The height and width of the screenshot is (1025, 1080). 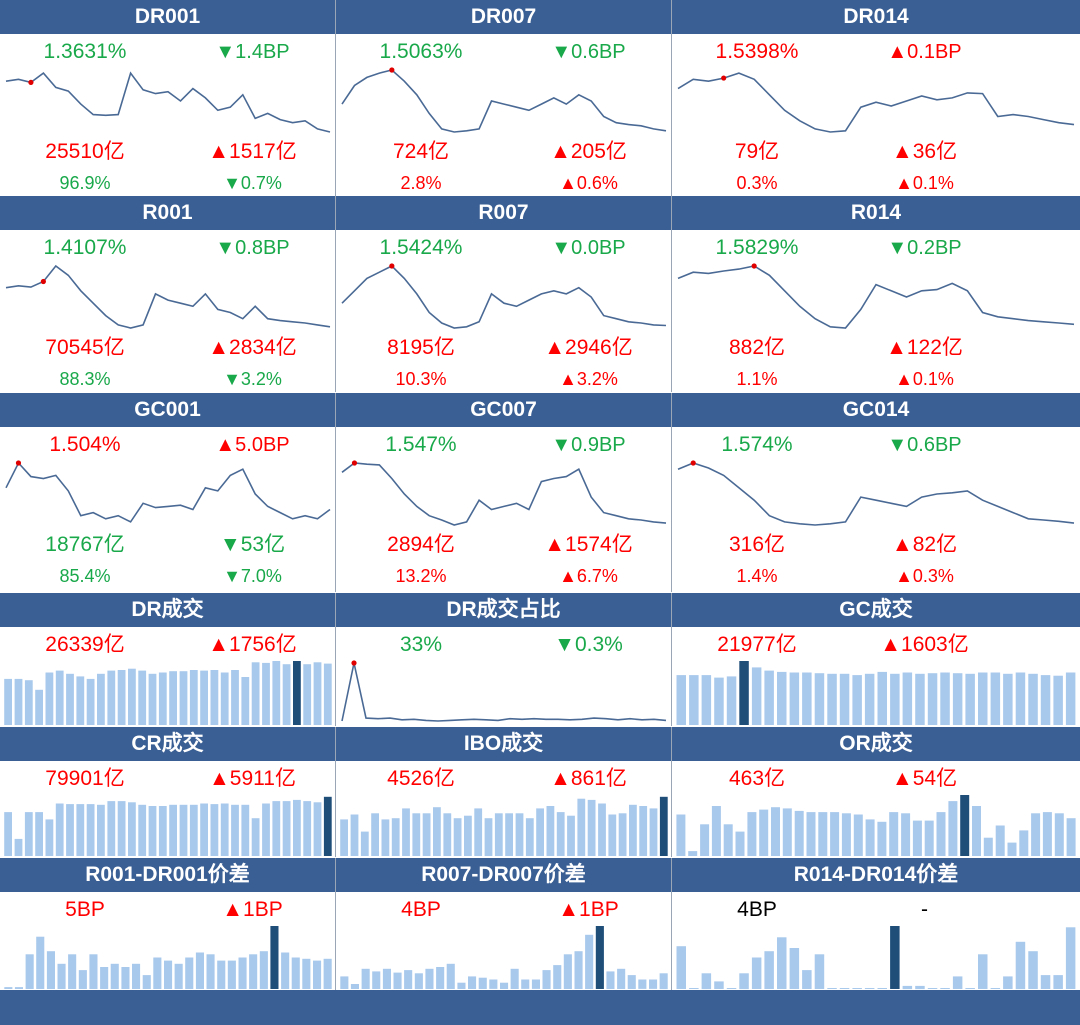 I want to click on panel-title: GC成交, so click(x=876, y=610).